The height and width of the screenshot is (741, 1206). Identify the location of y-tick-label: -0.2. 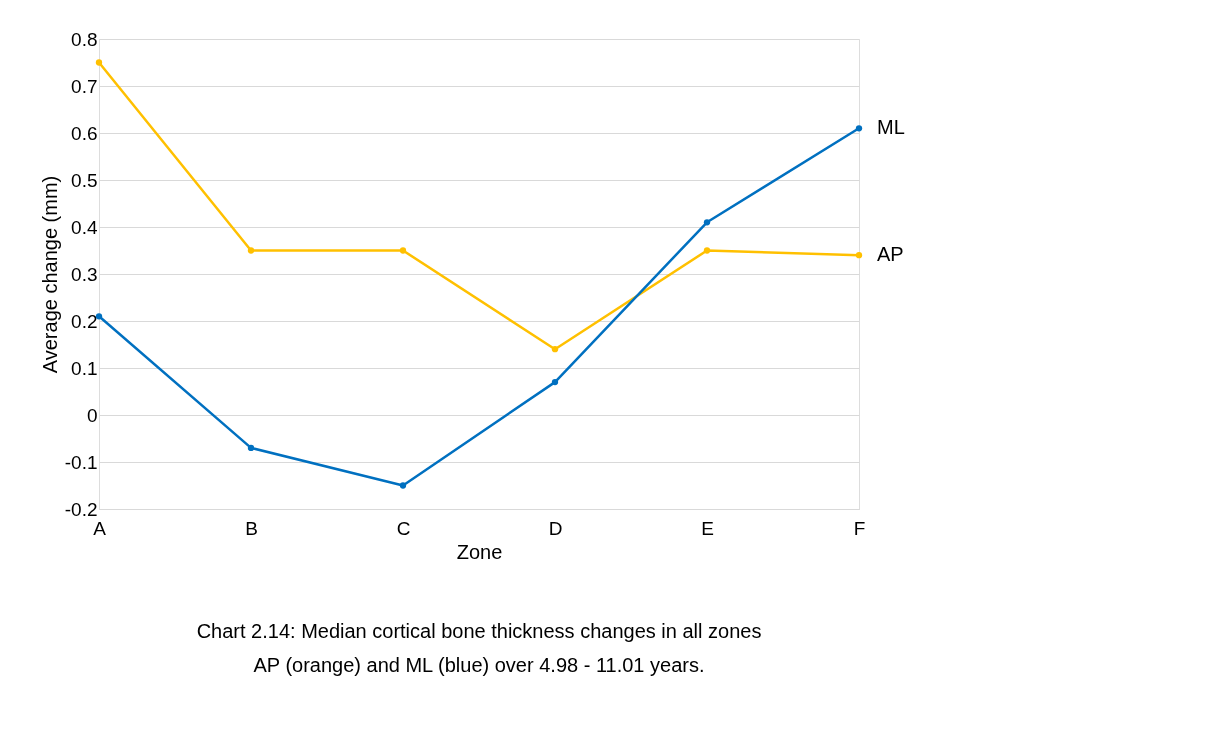
(81, 509).